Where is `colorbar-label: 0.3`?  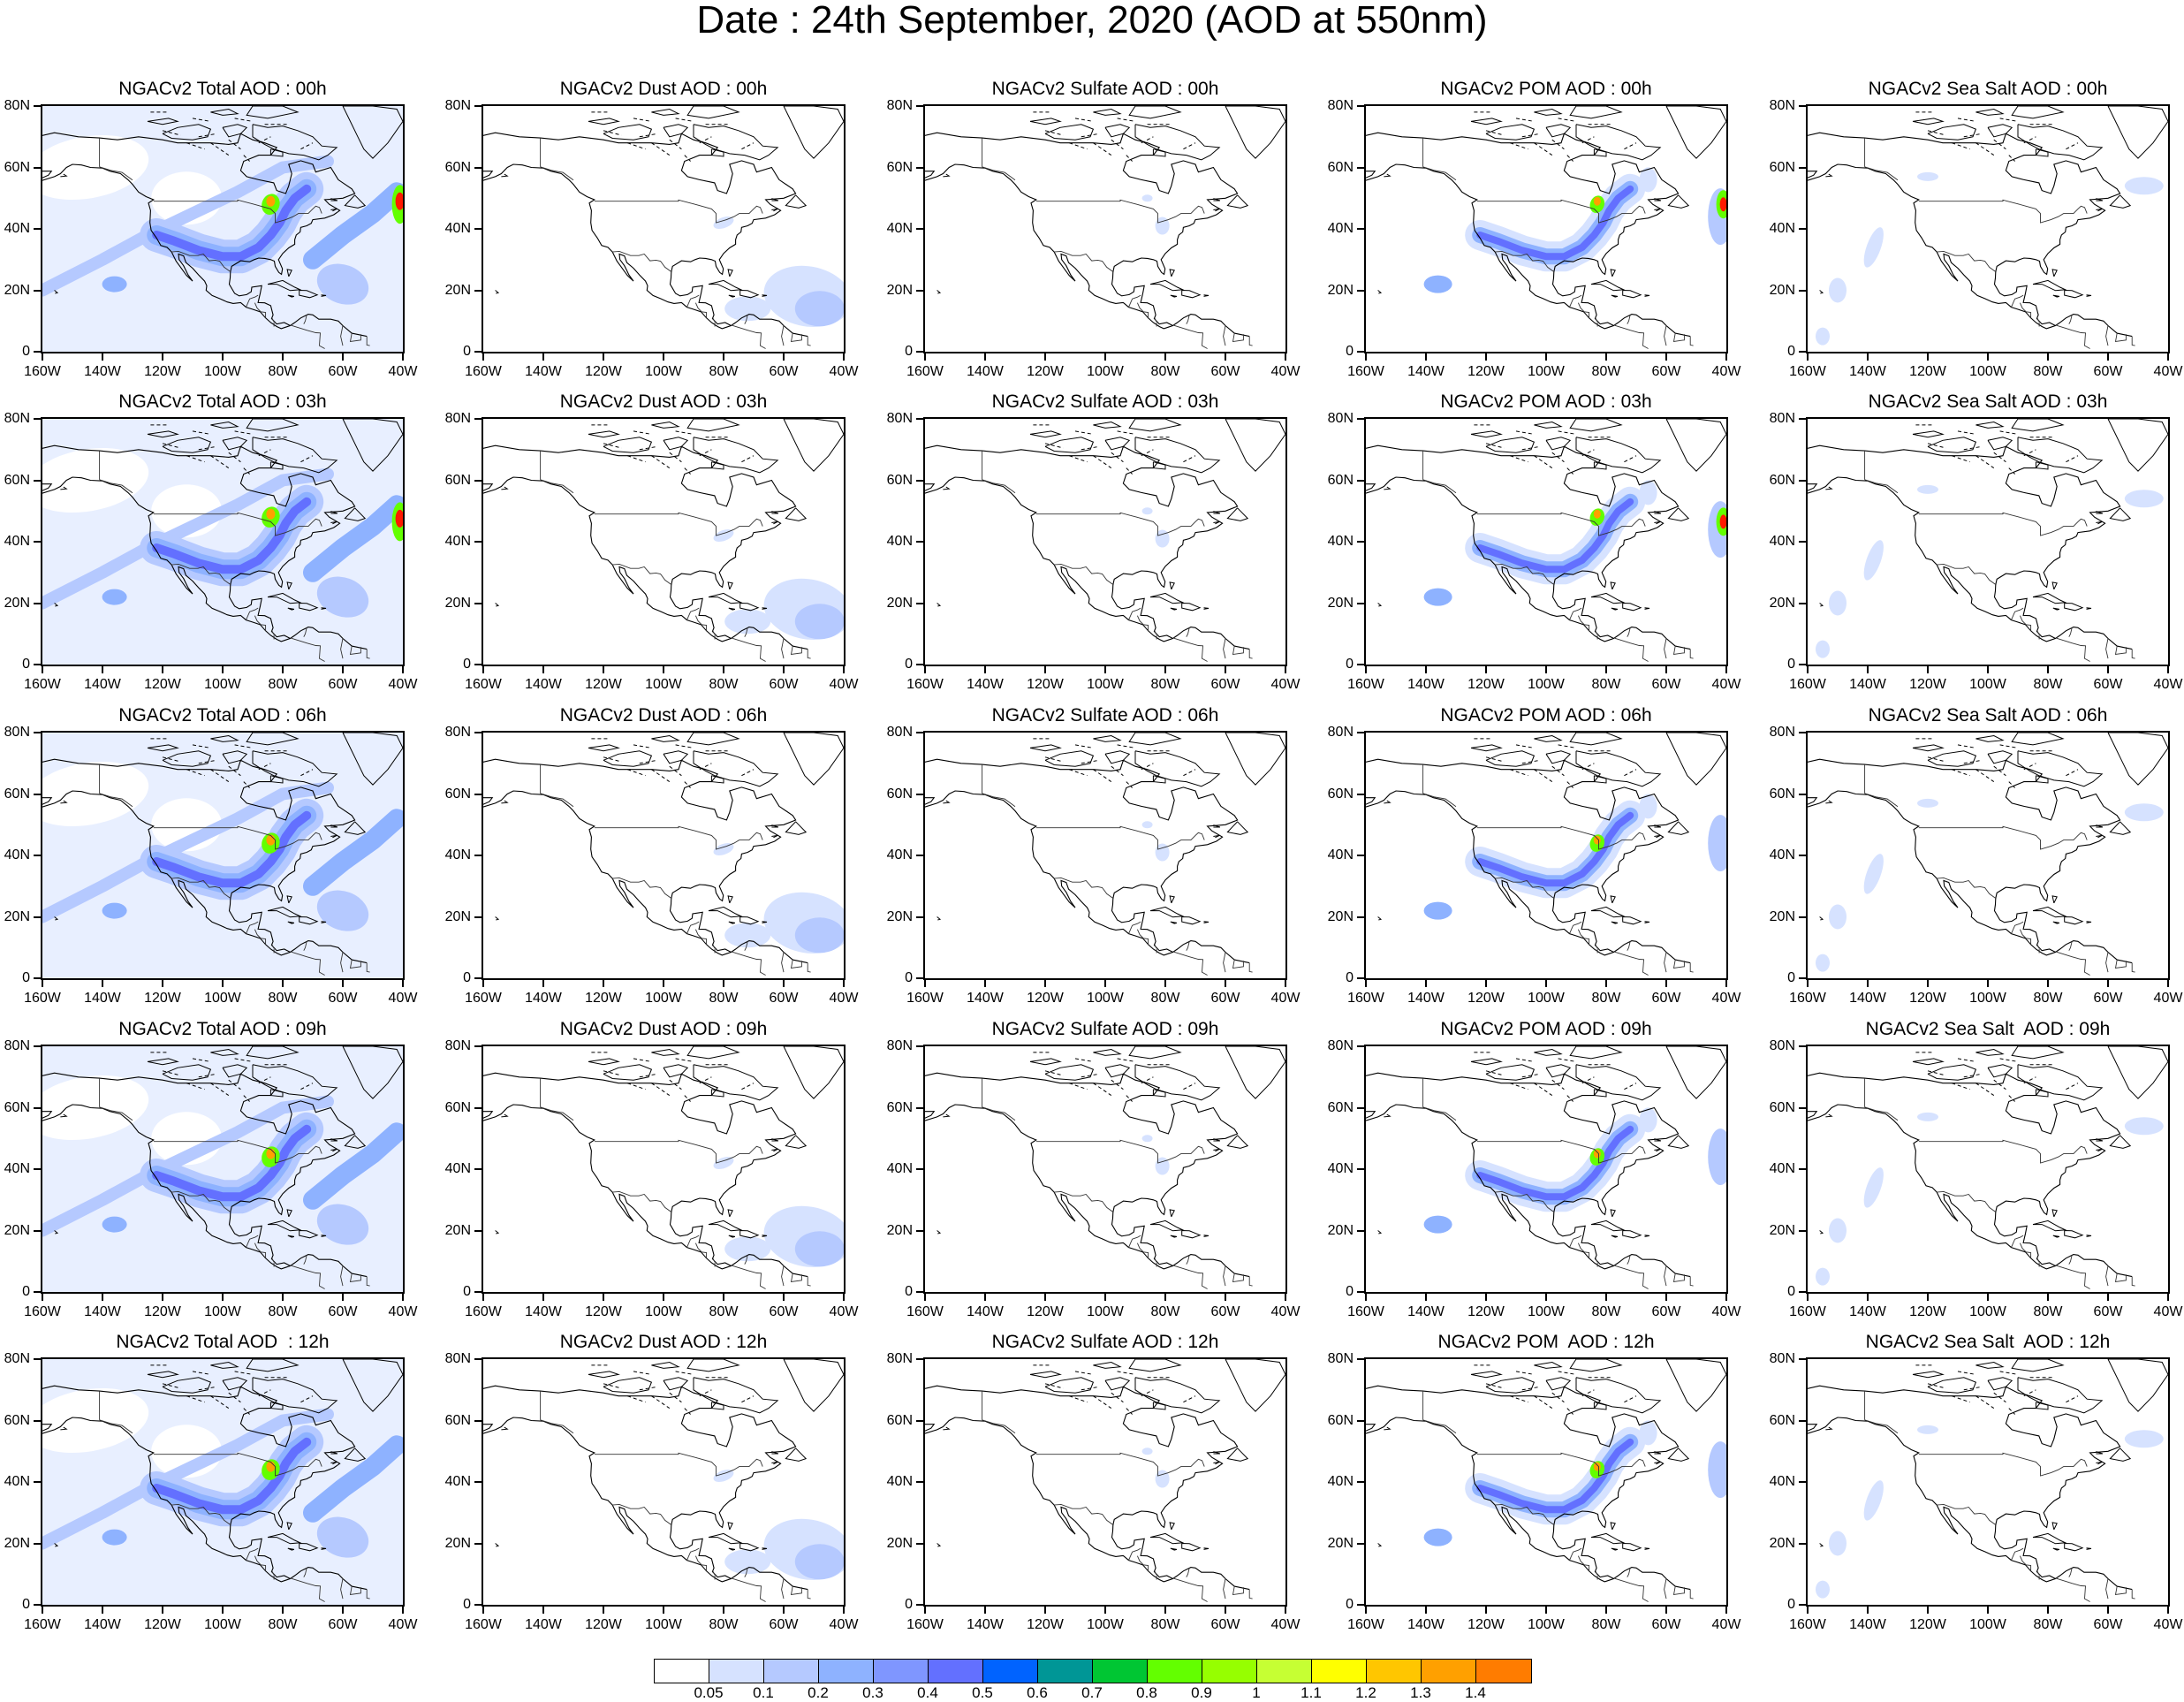
colorbar-label: 0.3 is located at coordinates (872, 1692).